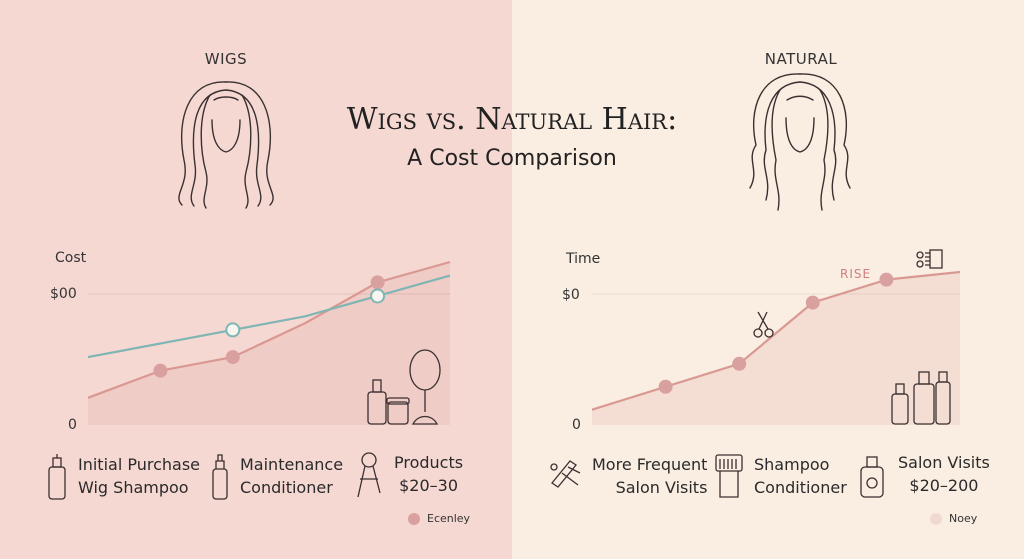 Image resolution: width=1024 pixels, height=559 pixels. Describe the element at coordinates (801, 59) in the screenshot. I see `natural-label: NATURAL` at that location.